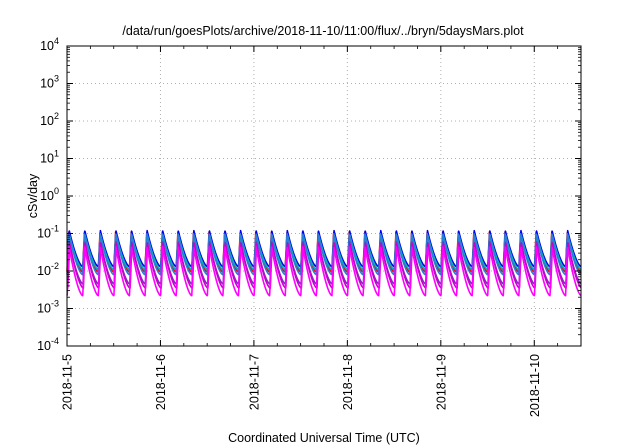 The image size is (640, 448). What do you see at coordinates (49, 82) in the screenshot?
I see `y-tick-label: 10³` at bounding box center [49, 82].